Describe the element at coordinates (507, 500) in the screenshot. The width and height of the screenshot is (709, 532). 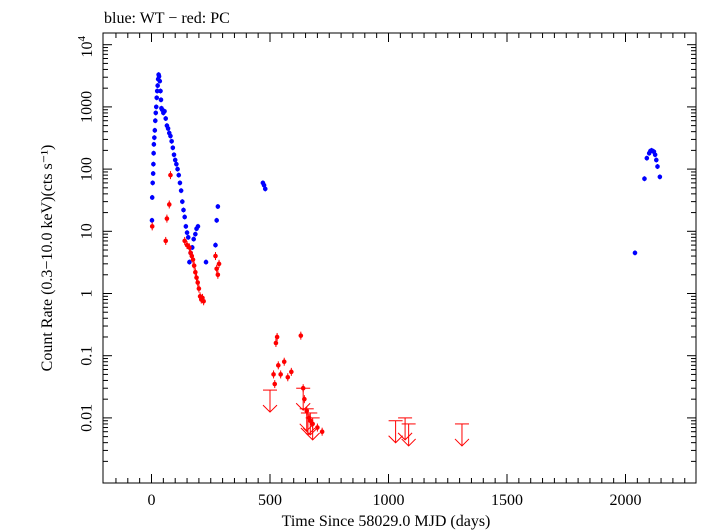
I see `x-tick-label: 1500` at that location.